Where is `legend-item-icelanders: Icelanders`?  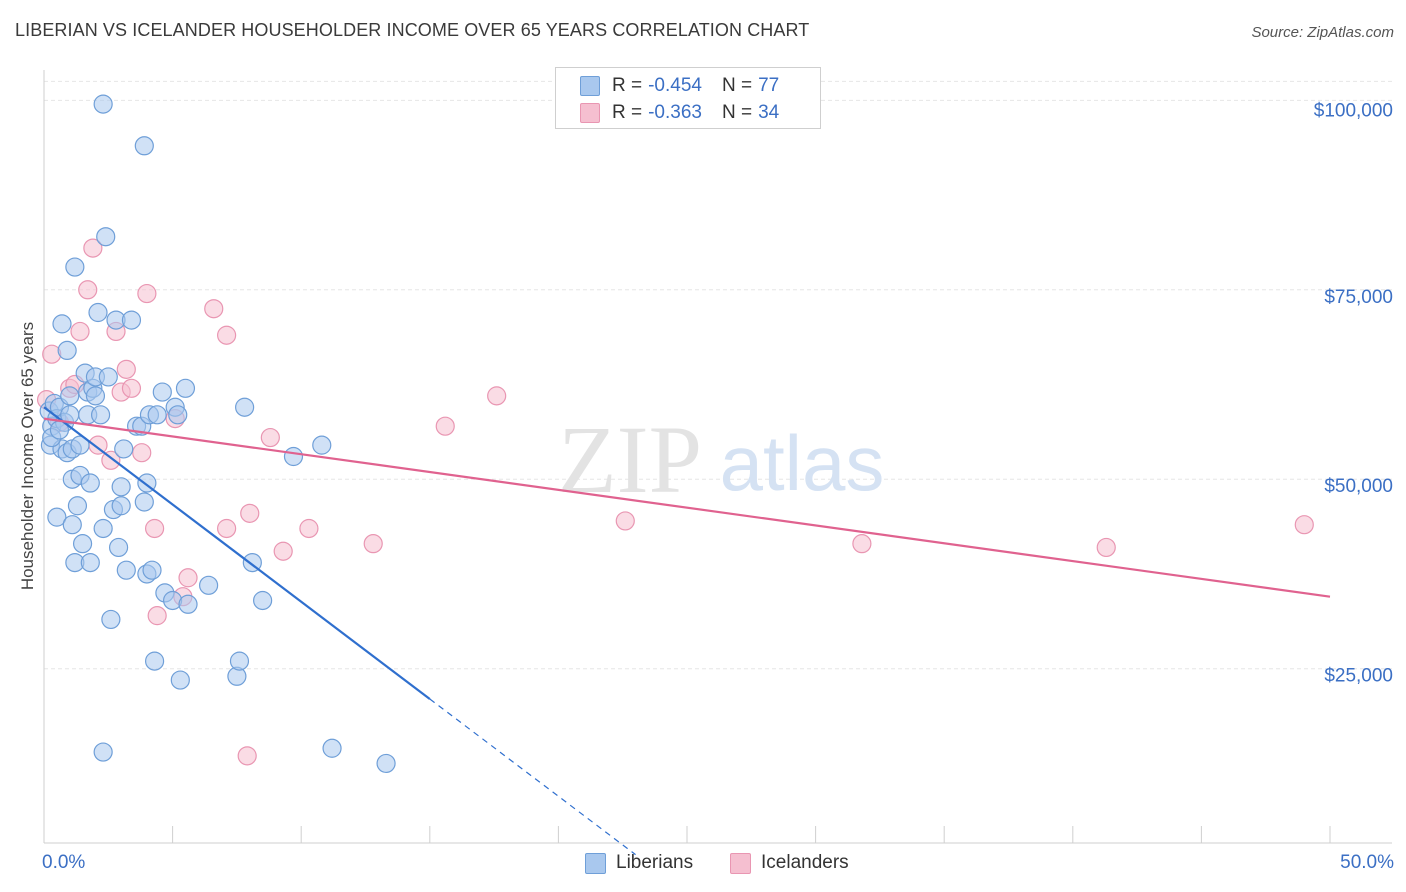 legend-item-icelanders: Icelanders is located at coordinates (789, 863).